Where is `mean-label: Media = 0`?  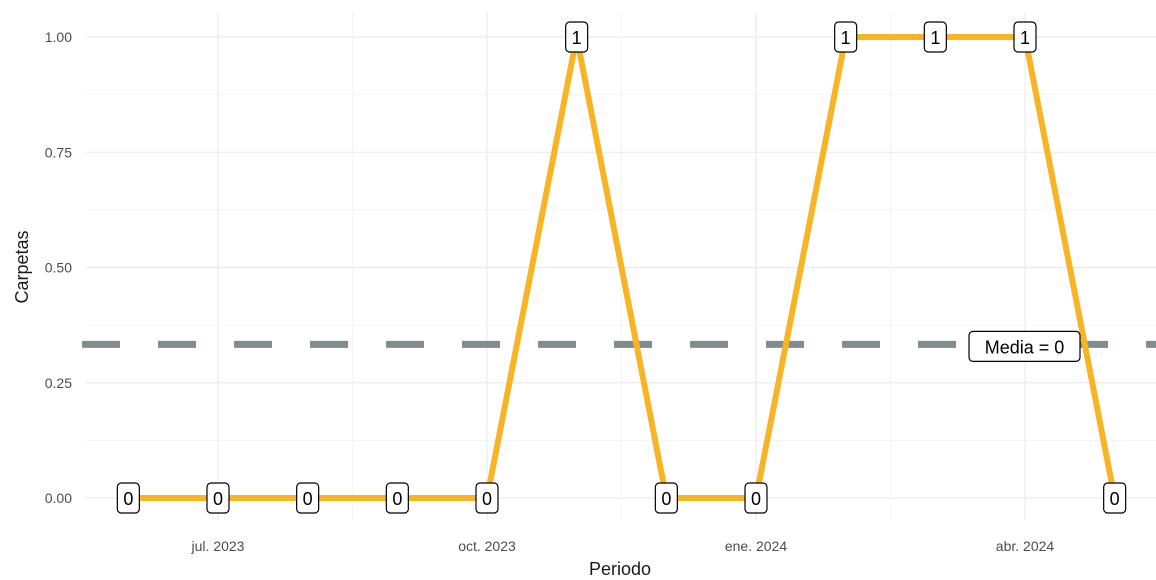 mean-label: Media = 0 is located at coordinates (1024, 346).